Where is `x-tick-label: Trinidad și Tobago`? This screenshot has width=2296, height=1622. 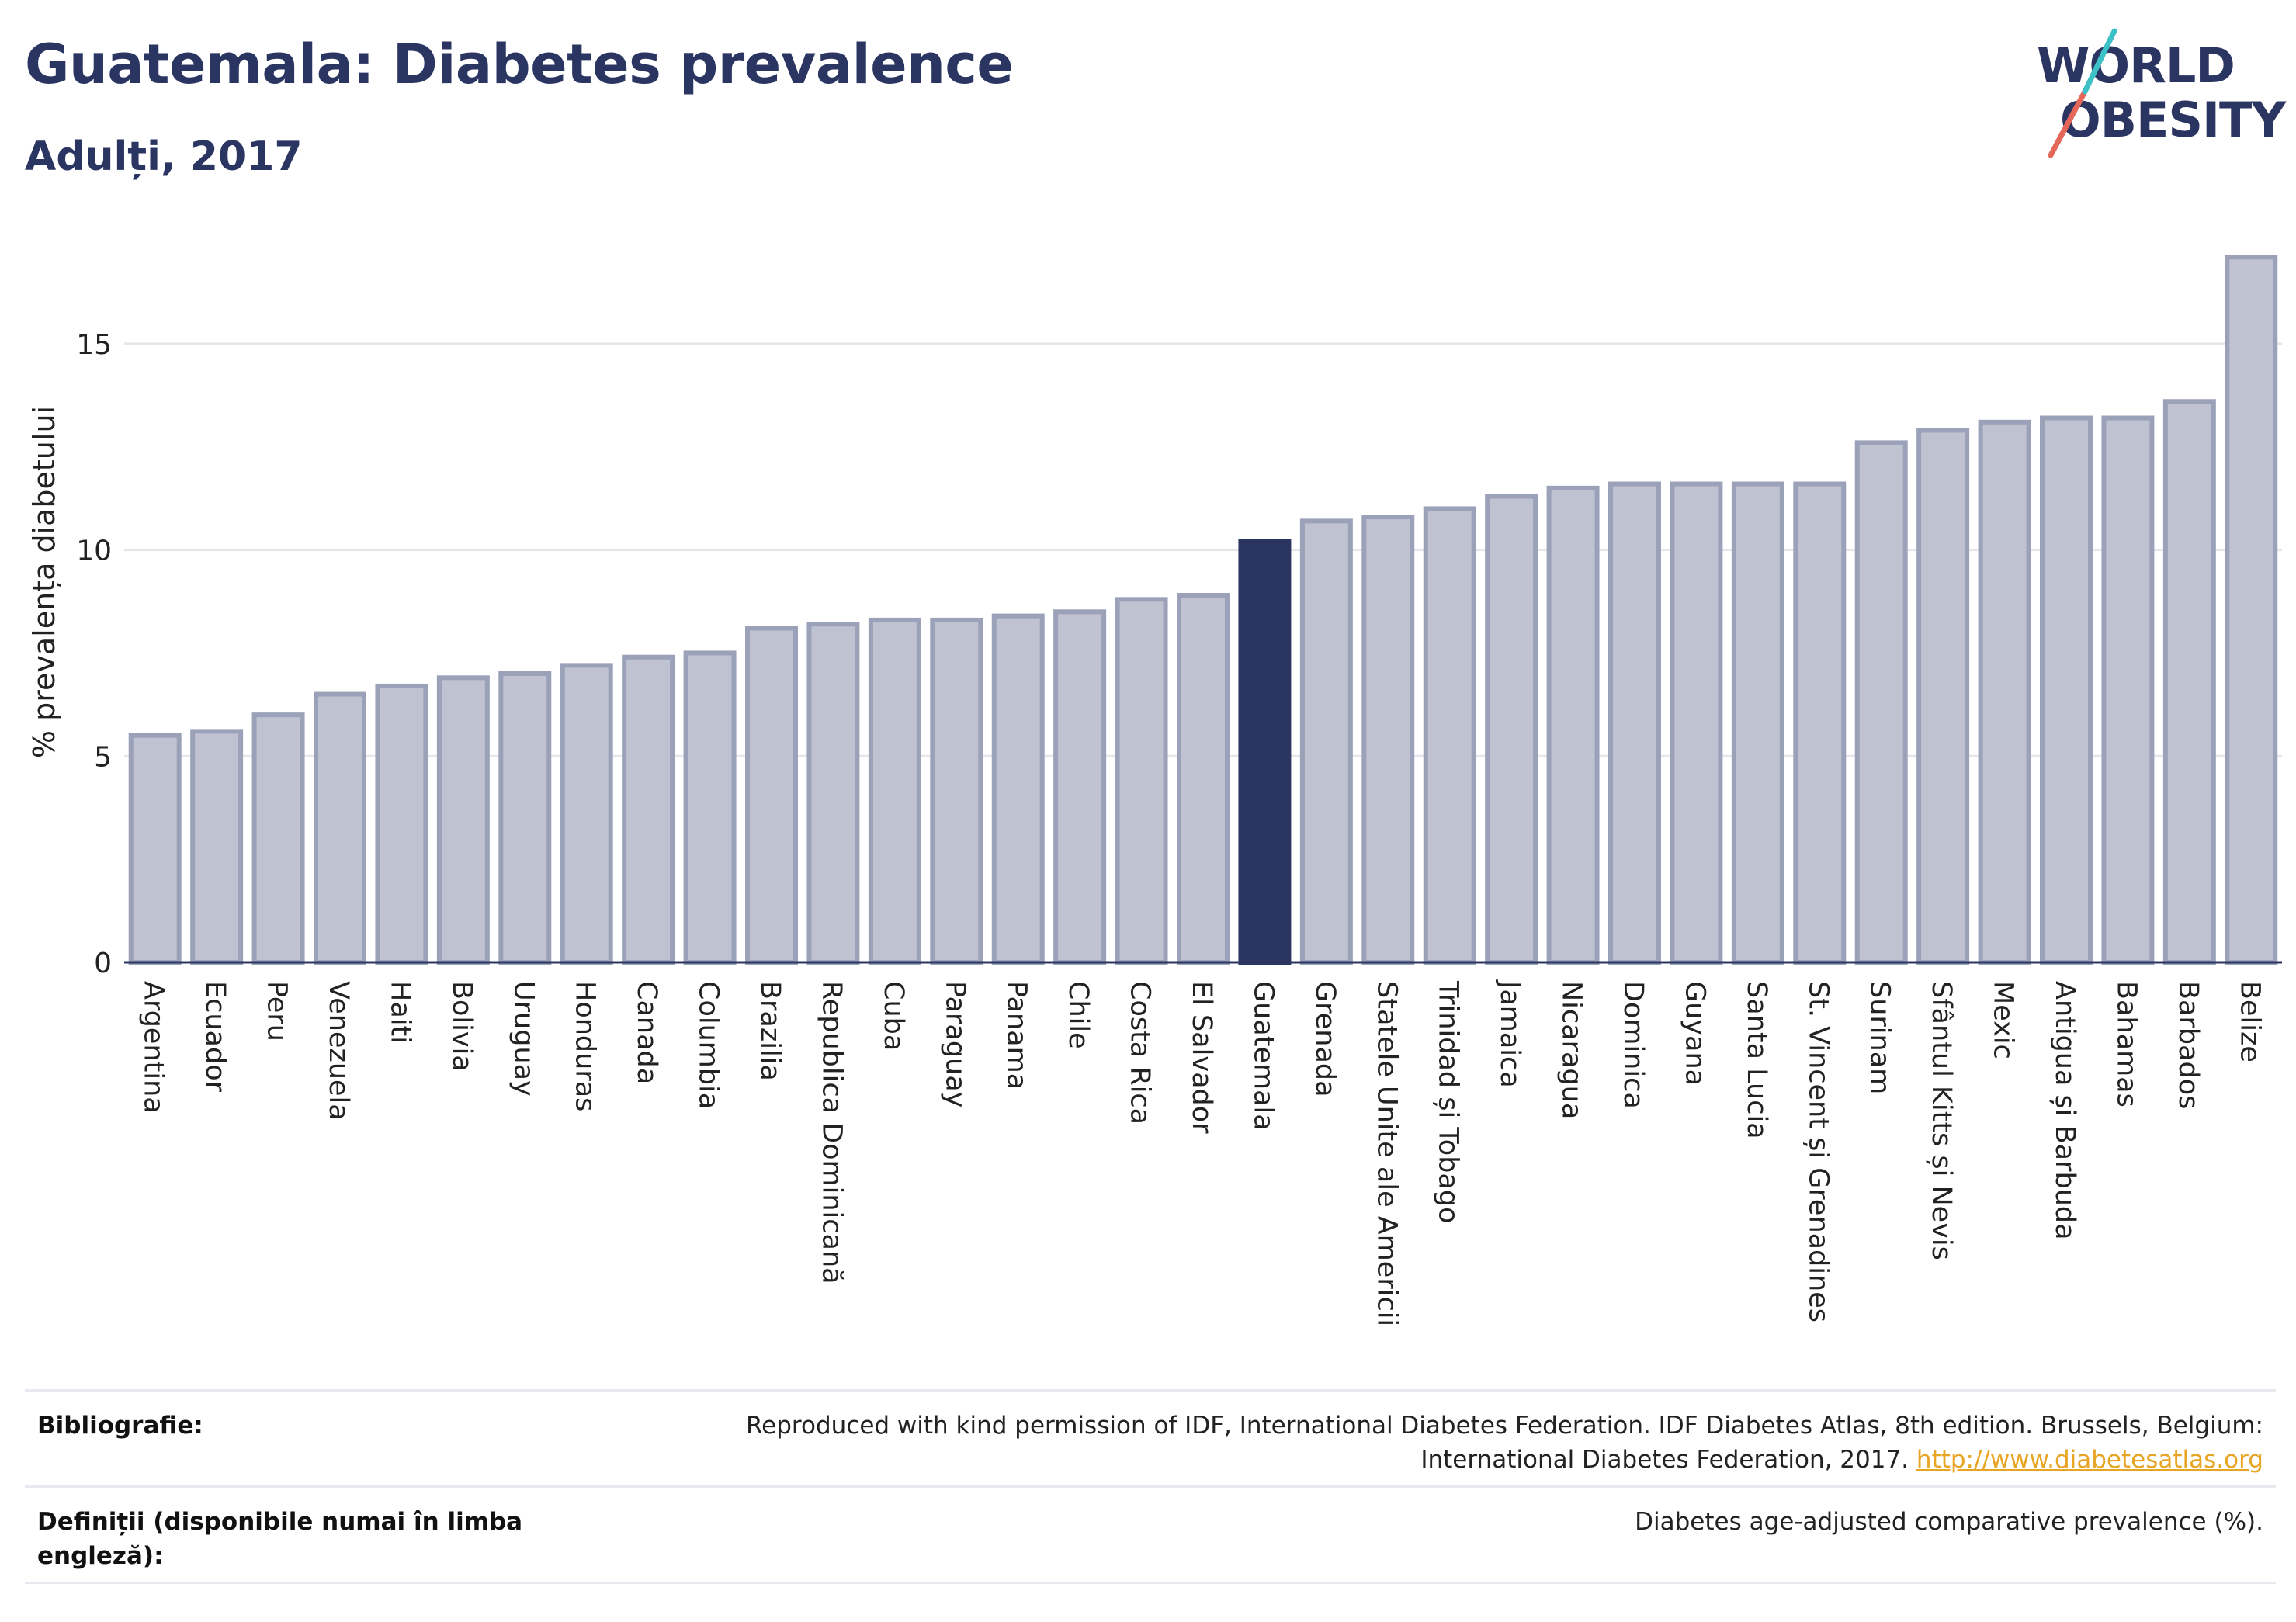 x-tick-label: Trinidad și Tobago is located at coordinates (1448, 1102).